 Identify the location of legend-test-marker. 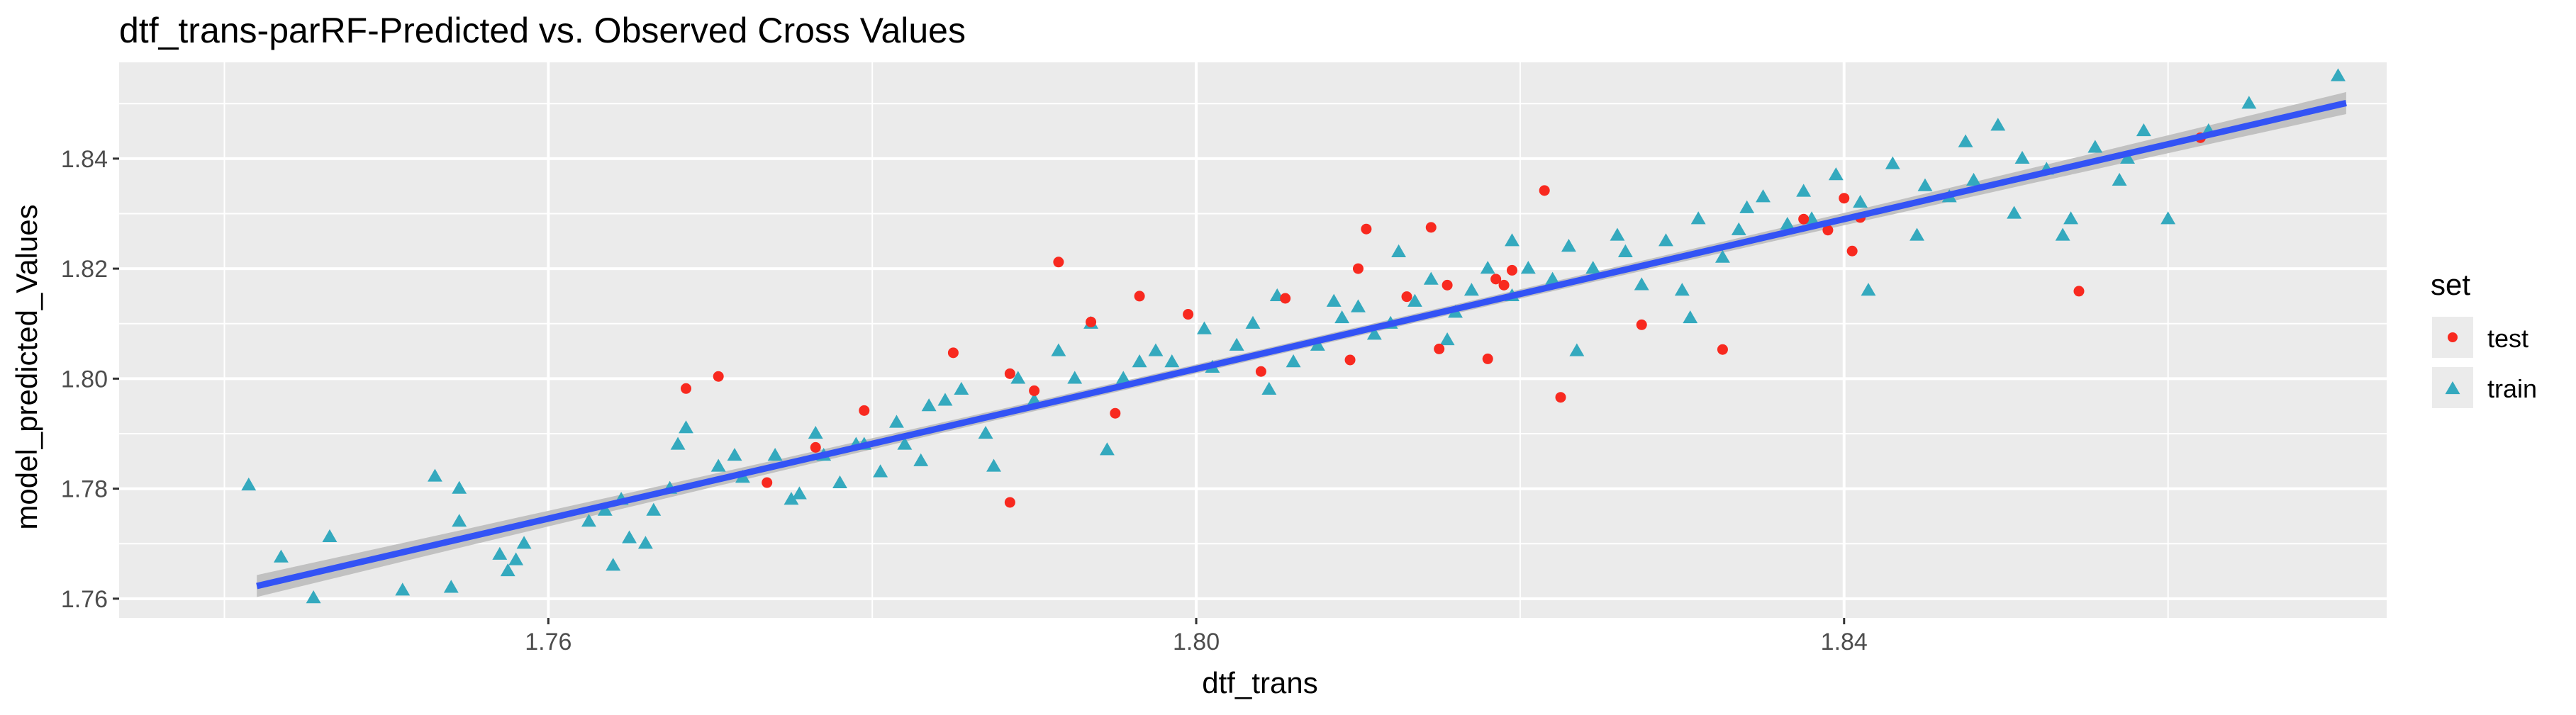
(2453, 337).